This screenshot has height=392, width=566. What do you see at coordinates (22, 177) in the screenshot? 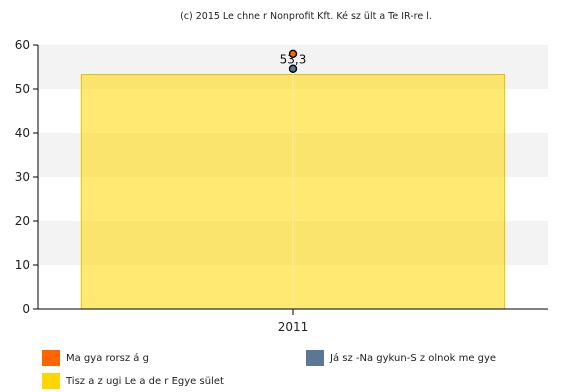
I see `y-tick-label: 30` at bounding box center [22, 177].